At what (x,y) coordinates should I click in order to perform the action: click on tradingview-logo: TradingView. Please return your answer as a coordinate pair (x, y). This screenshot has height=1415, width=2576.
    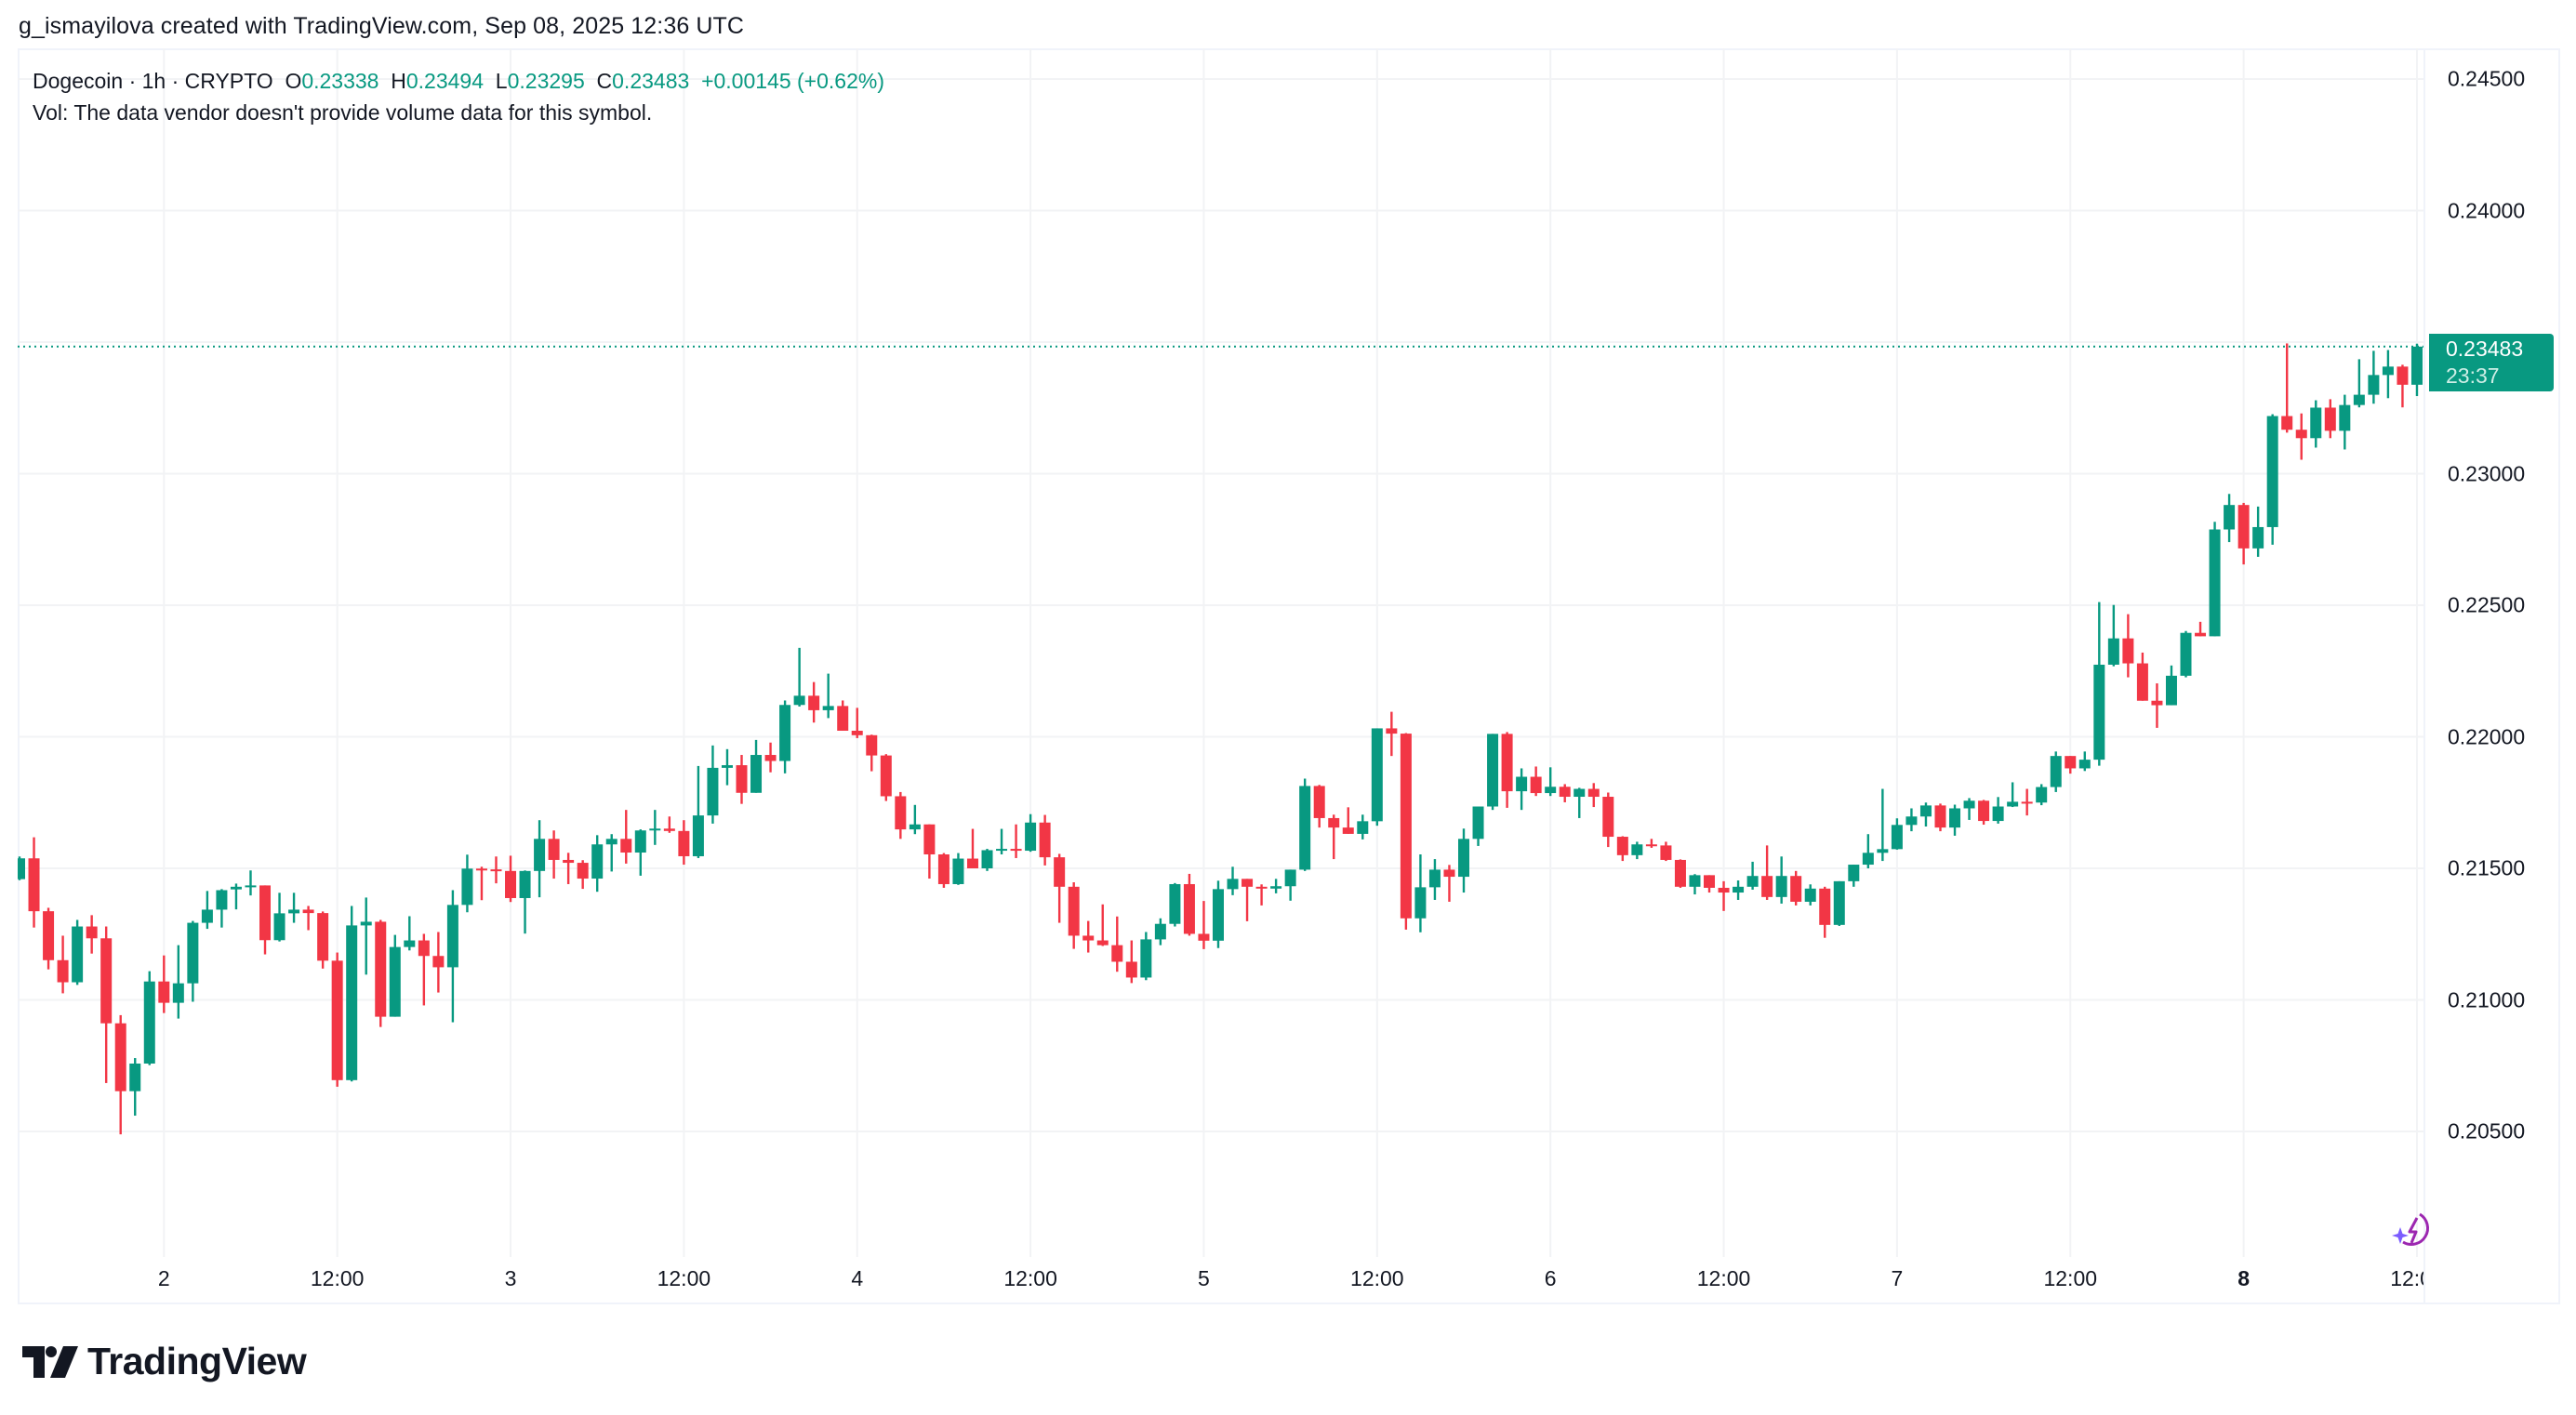
    Looking at the image, I should click on (164, 1361).